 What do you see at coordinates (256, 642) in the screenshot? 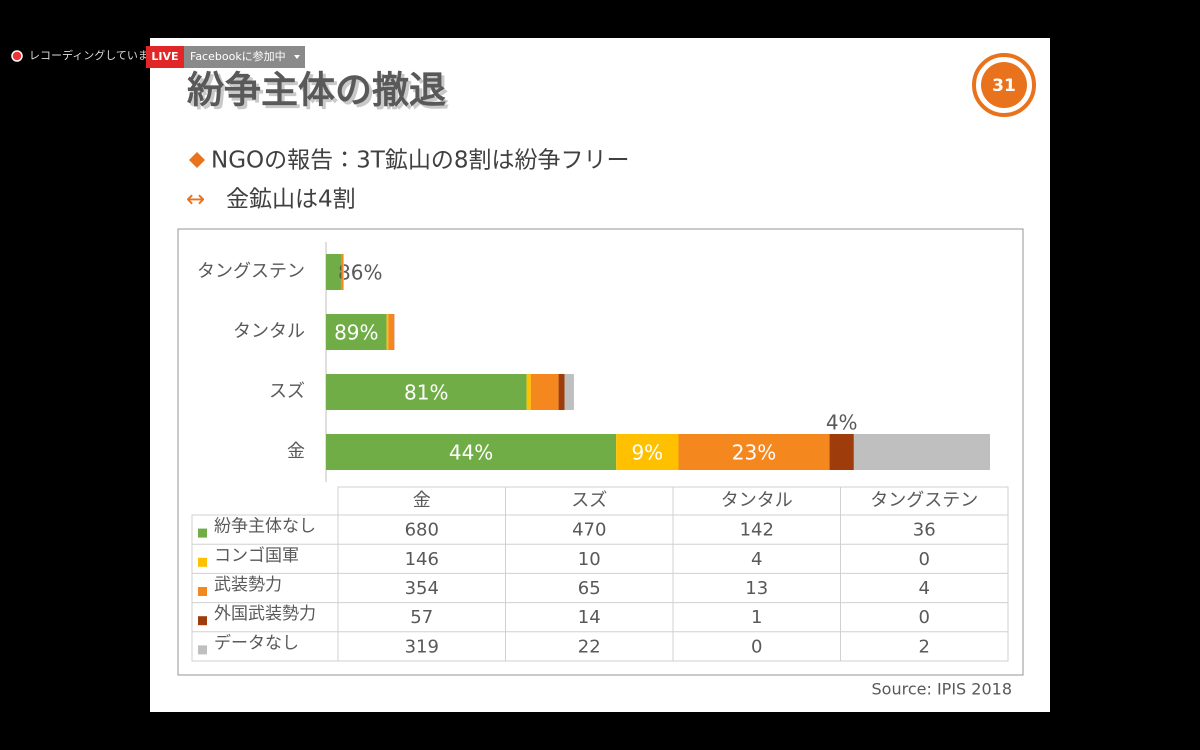
I see `legend-label: データなし` at bounding box center [256, 642].